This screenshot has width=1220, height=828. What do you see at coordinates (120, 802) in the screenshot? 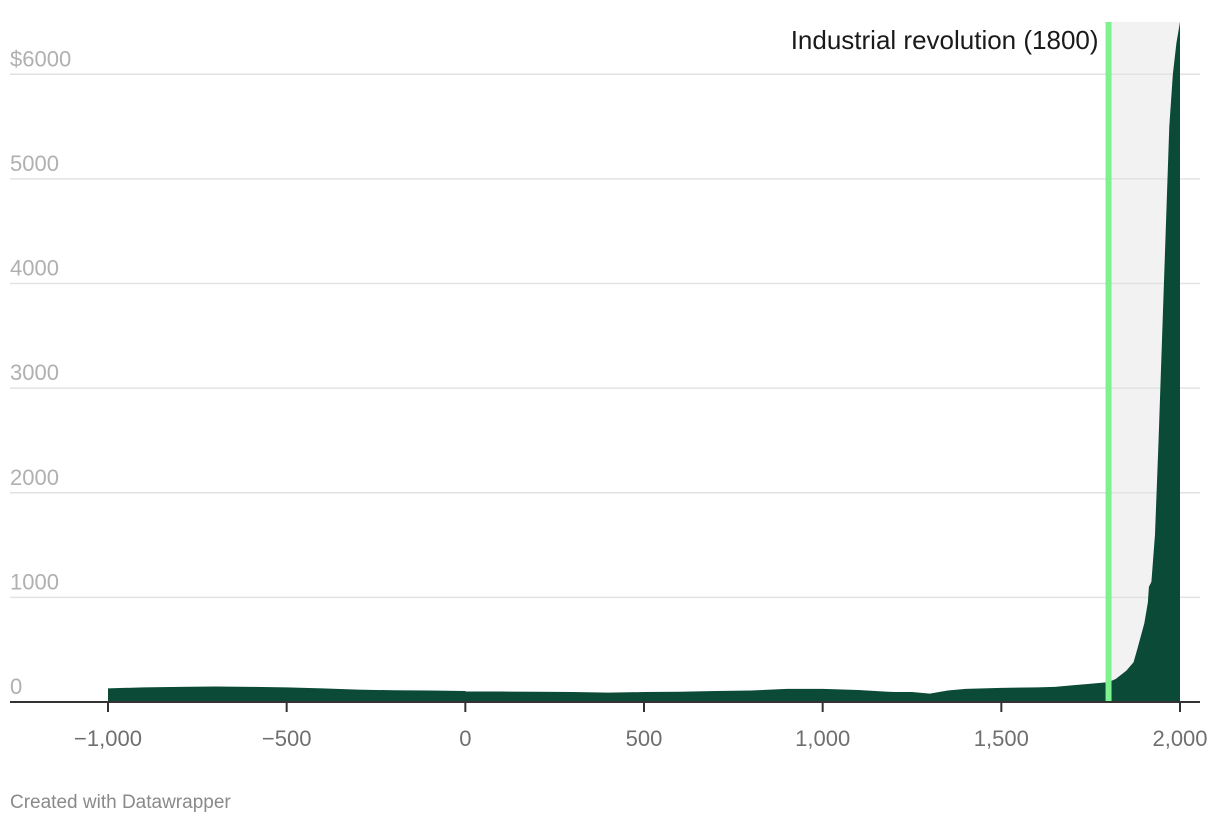
I see `credit-text: Created with Datawrapper` at bounding box center [120, 802].